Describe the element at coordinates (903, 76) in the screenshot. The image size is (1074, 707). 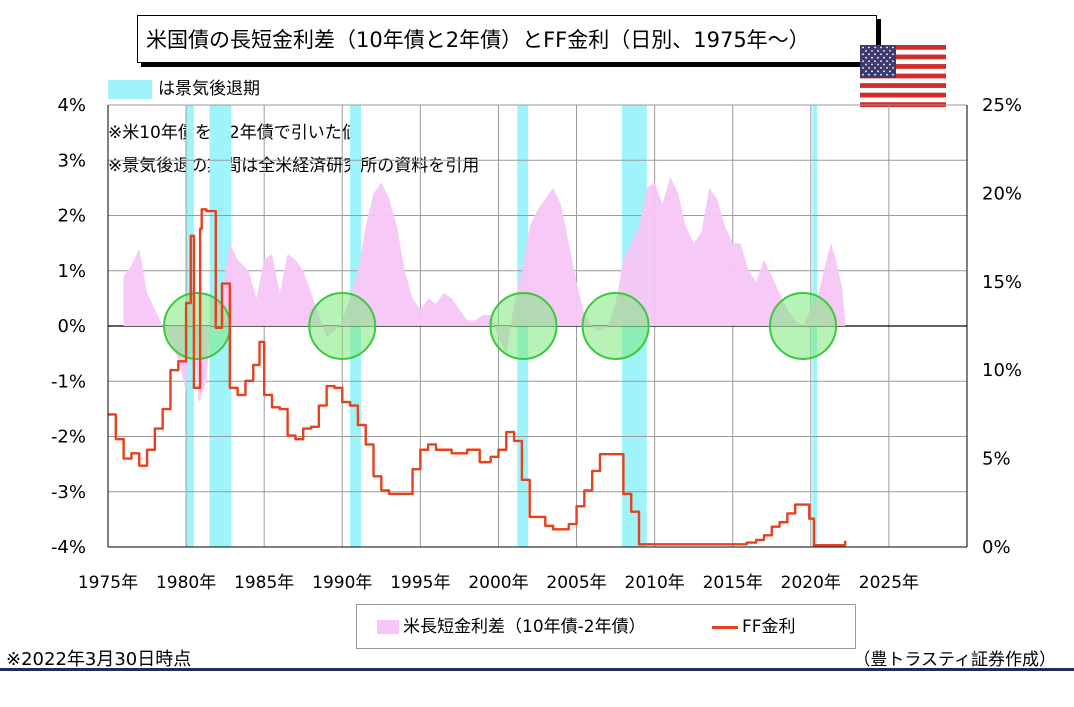
I see `us-flag-icon` at that location.